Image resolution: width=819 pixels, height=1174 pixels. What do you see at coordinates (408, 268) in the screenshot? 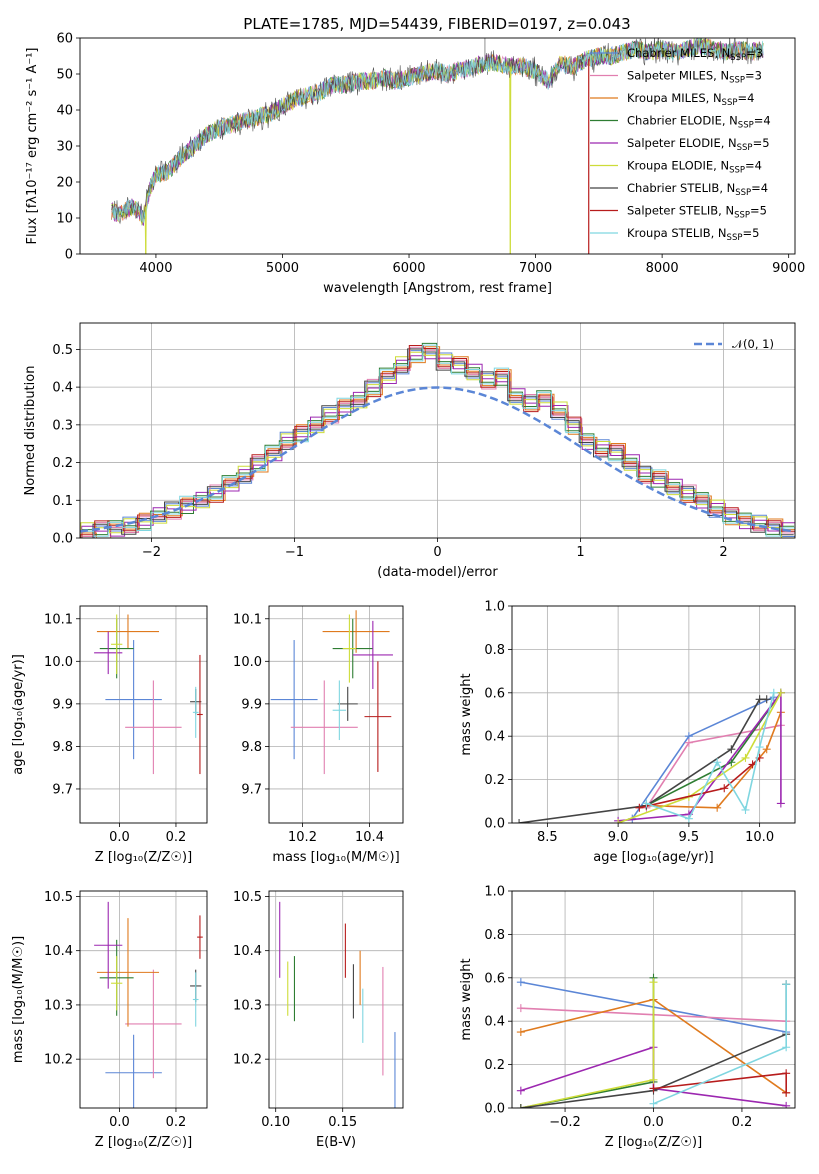
I see `x-tick-label: 6000` at bounding box center [408, 268].